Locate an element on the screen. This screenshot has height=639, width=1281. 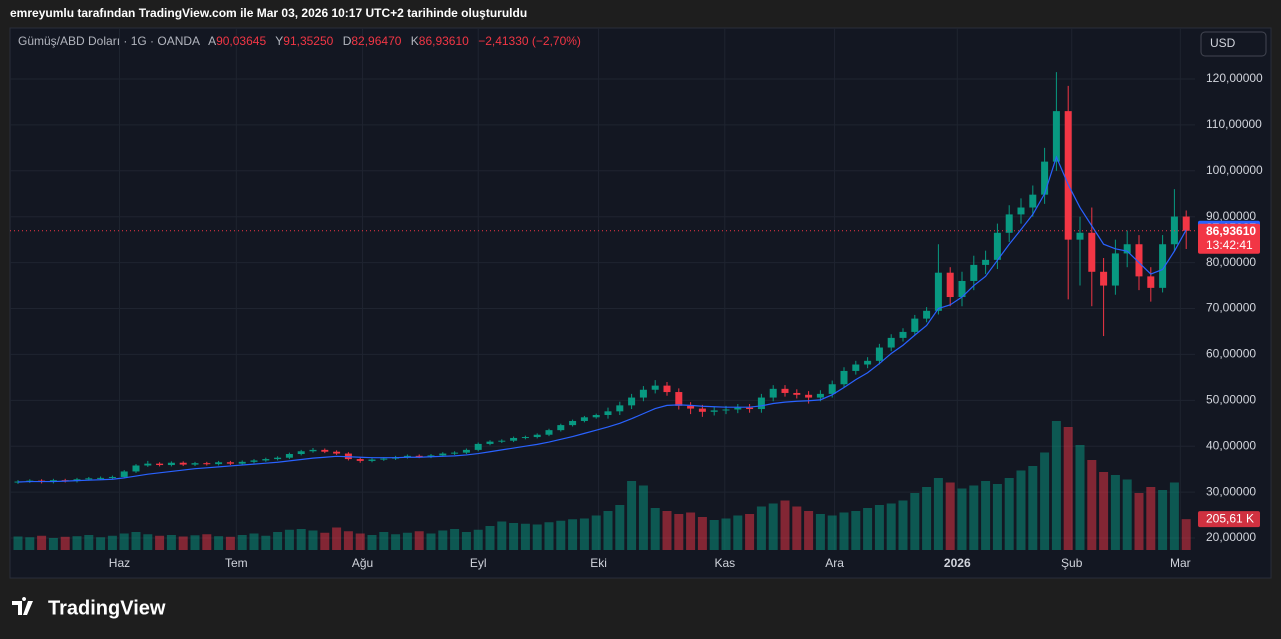
x-tick-label: Kas is located at coordinates (724, 563).